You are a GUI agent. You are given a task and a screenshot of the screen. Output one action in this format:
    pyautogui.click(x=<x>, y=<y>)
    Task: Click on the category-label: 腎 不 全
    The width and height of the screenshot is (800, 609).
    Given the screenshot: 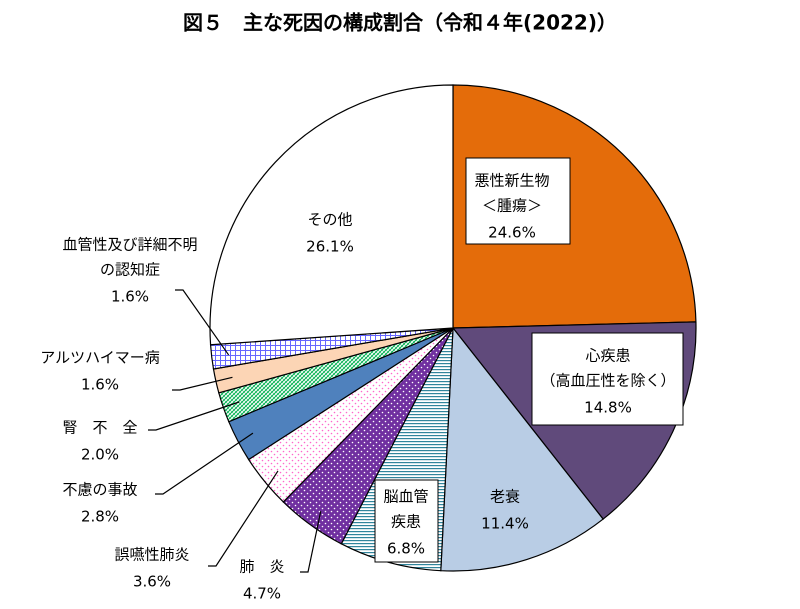 What is the action you would take?
    pyautogui.click(x=99, y=428)
    